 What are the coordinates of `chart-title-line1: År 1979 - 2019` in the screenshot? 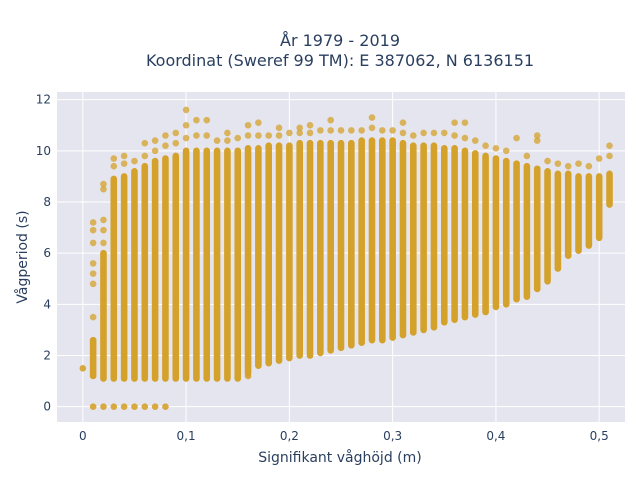 It's located at (340, 40).